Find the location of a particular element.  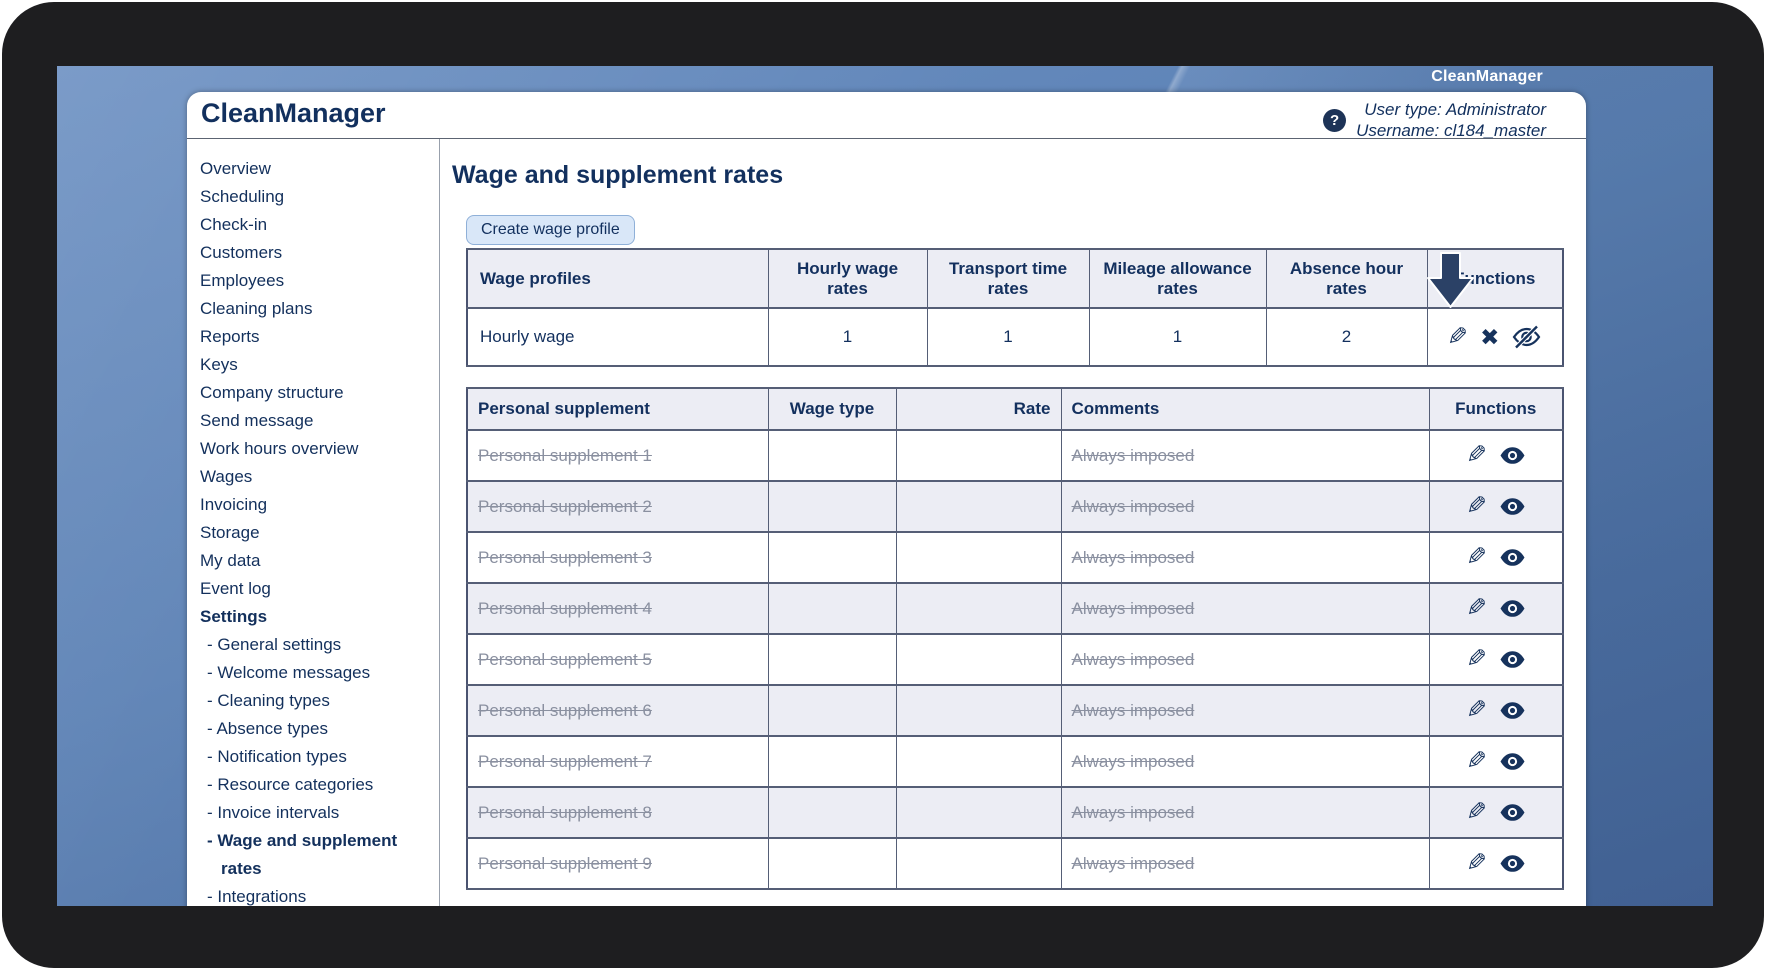

supplement-name: Personal supplement 2 is located at coordinates (565, 506).